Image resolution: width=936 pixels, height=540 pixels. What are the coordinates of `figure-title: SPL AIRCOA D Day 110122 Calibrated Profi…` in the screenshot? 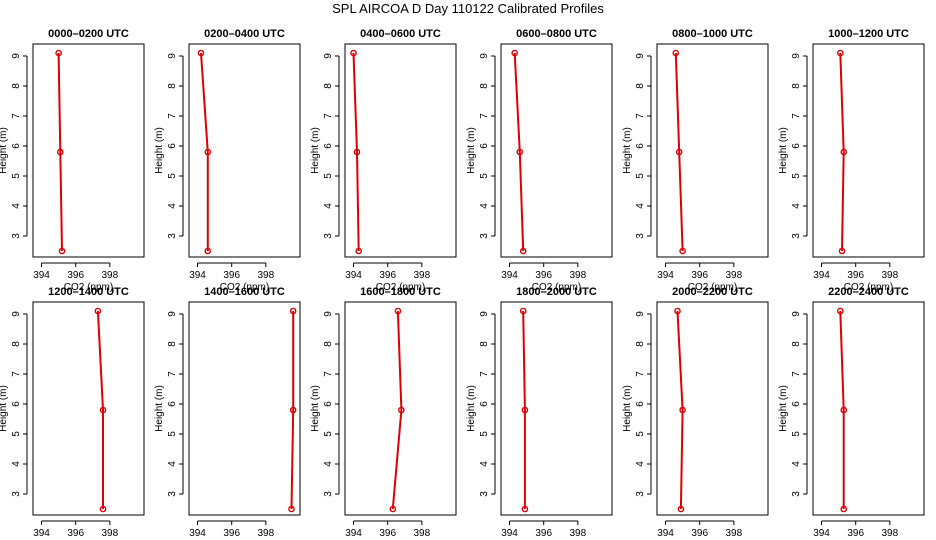 It's located at (468, 8).